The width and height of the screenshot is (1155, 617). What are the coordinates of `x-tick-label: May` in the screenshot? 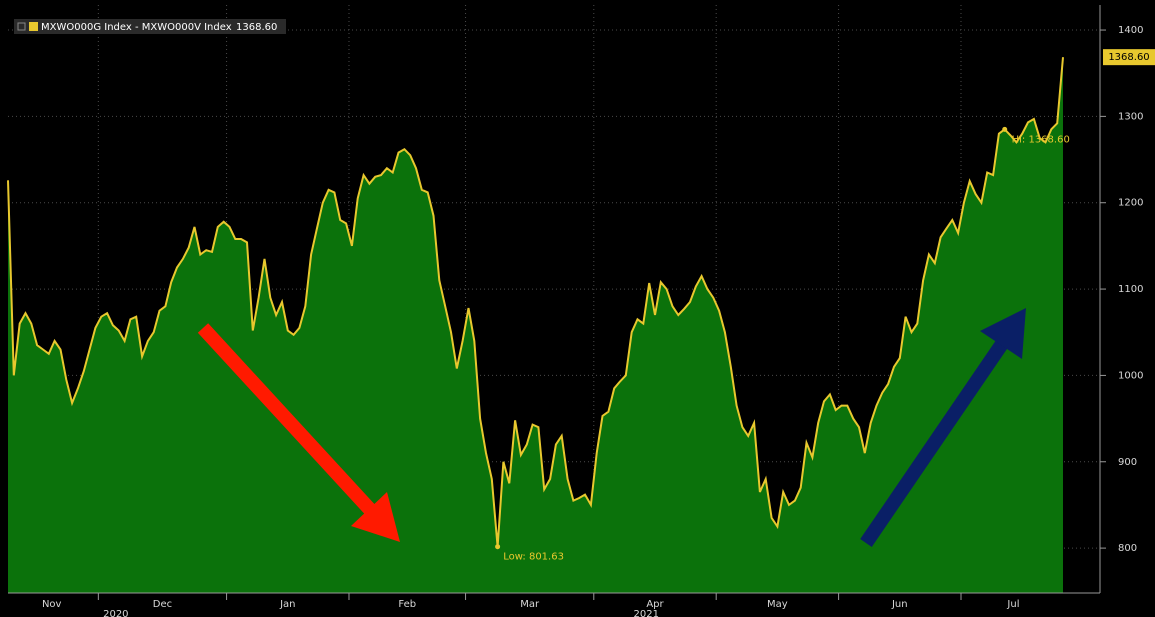 It's located at (777, 604).